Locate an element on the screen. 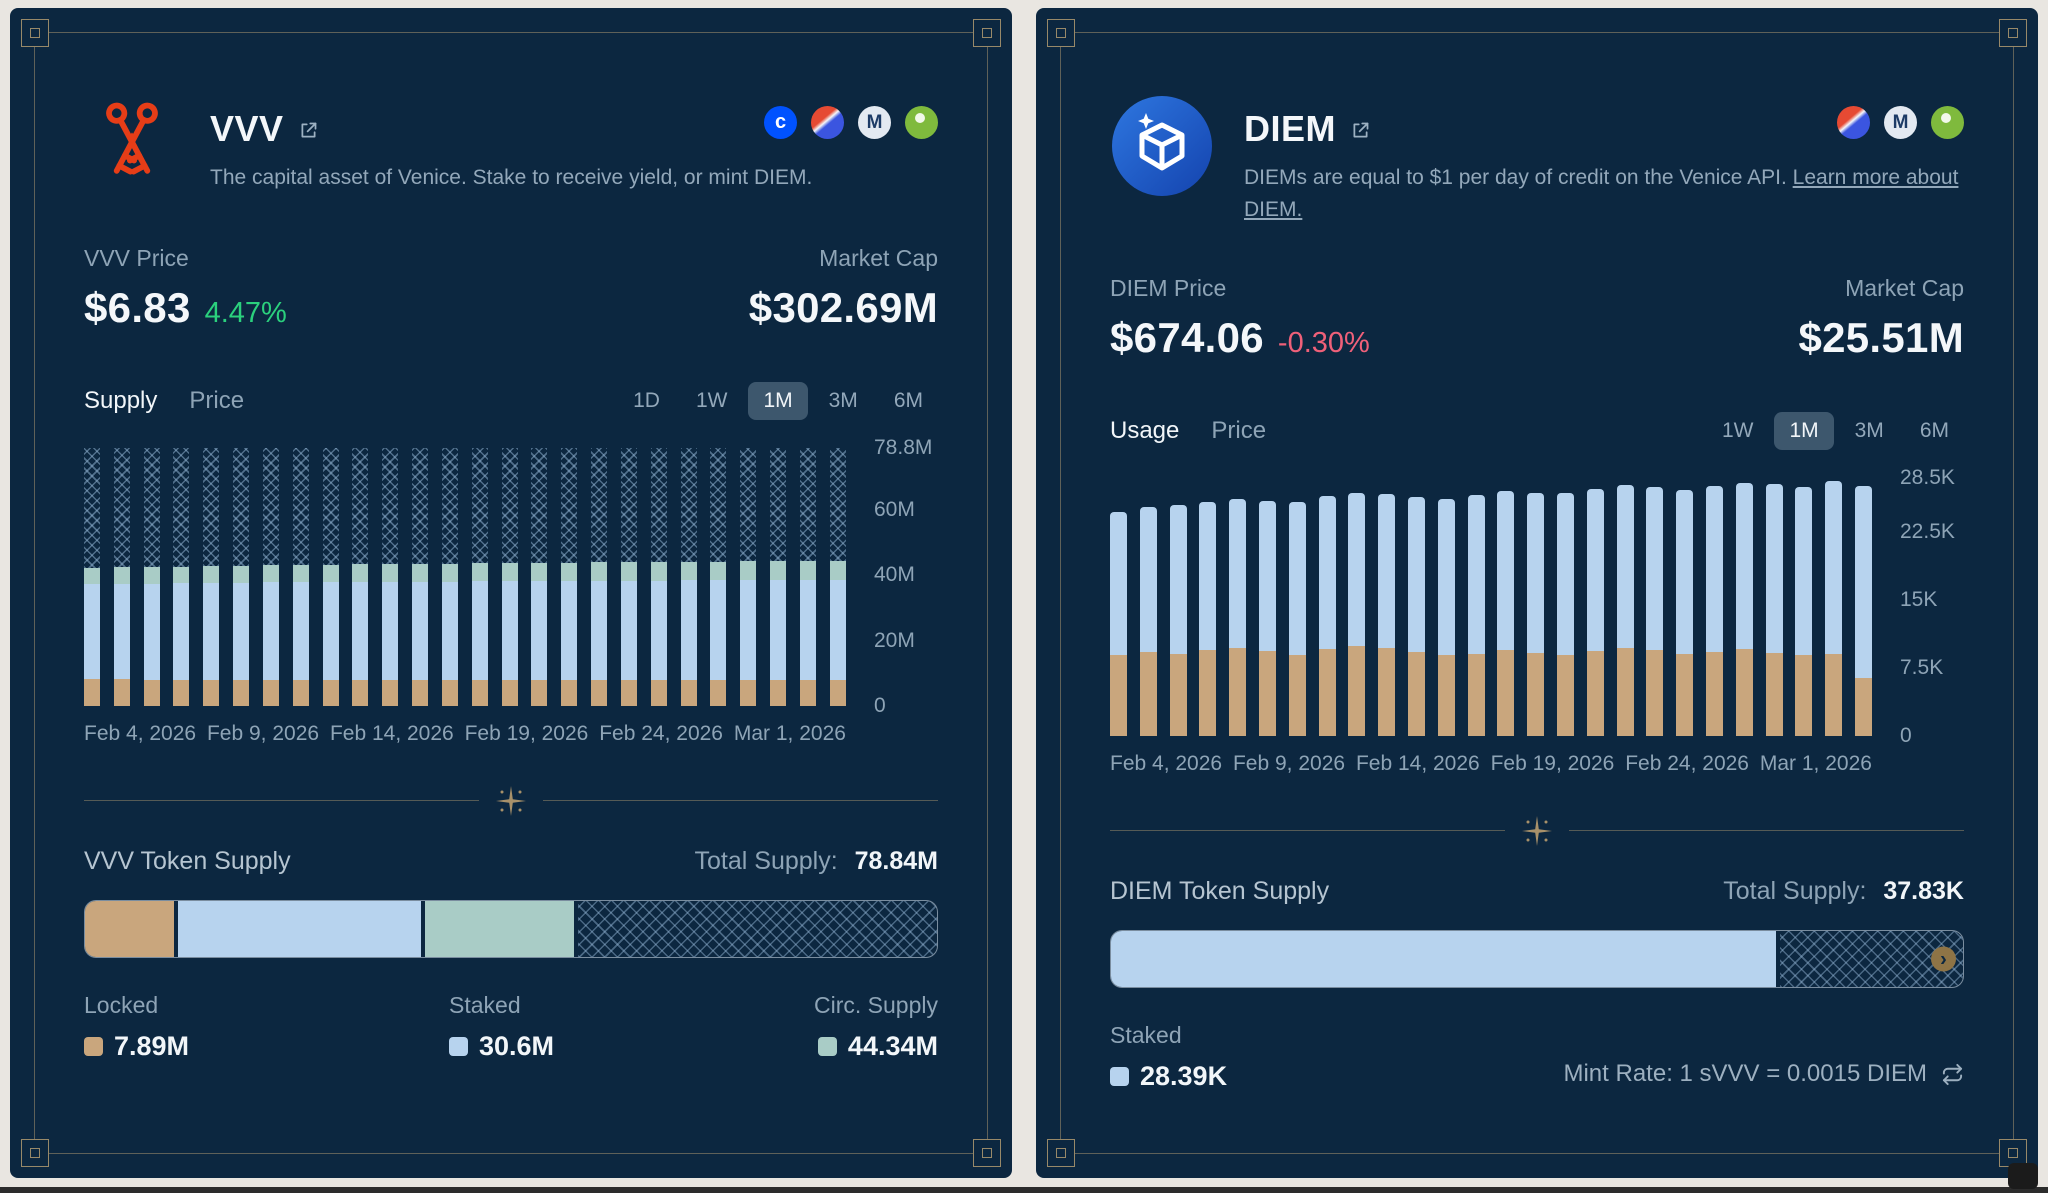  tab-supply: Supply is located at coordinates (121, 400).